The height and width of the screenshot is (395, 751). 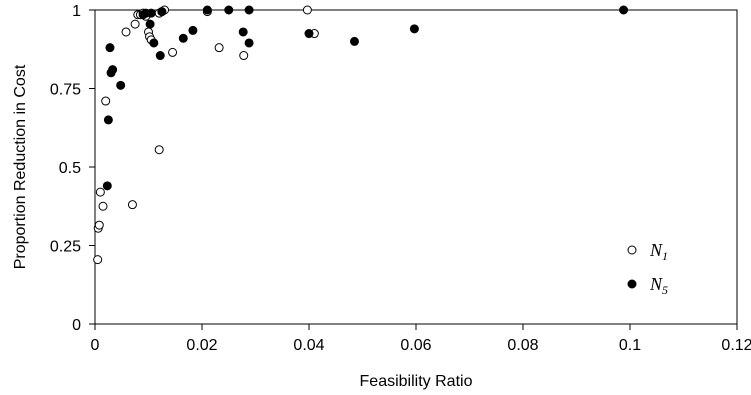 What do you see at coordinates (630, 345) in the screenshot?
I see `x-tick-label: 0.1` at bounding box center [630, 345].